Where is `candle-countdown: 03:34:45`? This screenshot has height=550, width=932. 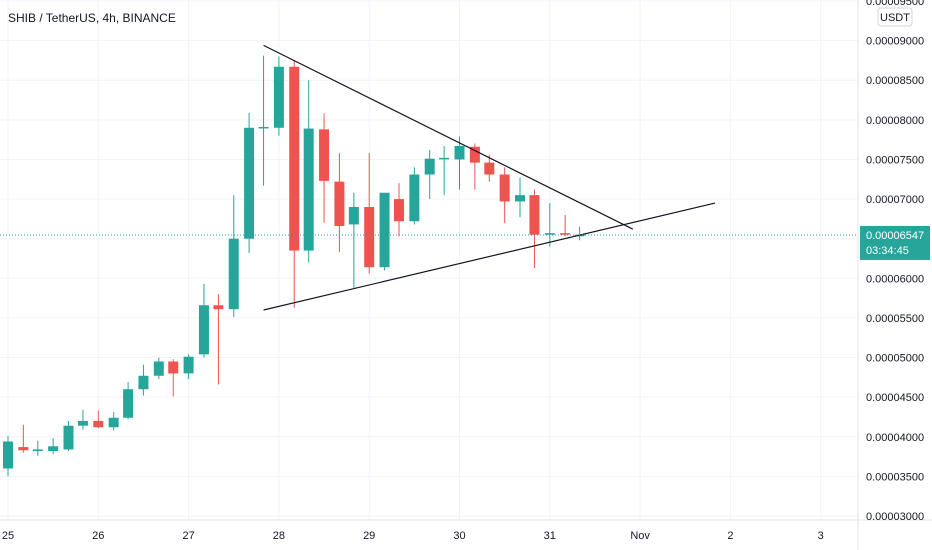 candle-countdown: 03:34:45 is located at coordinates (887, 251).